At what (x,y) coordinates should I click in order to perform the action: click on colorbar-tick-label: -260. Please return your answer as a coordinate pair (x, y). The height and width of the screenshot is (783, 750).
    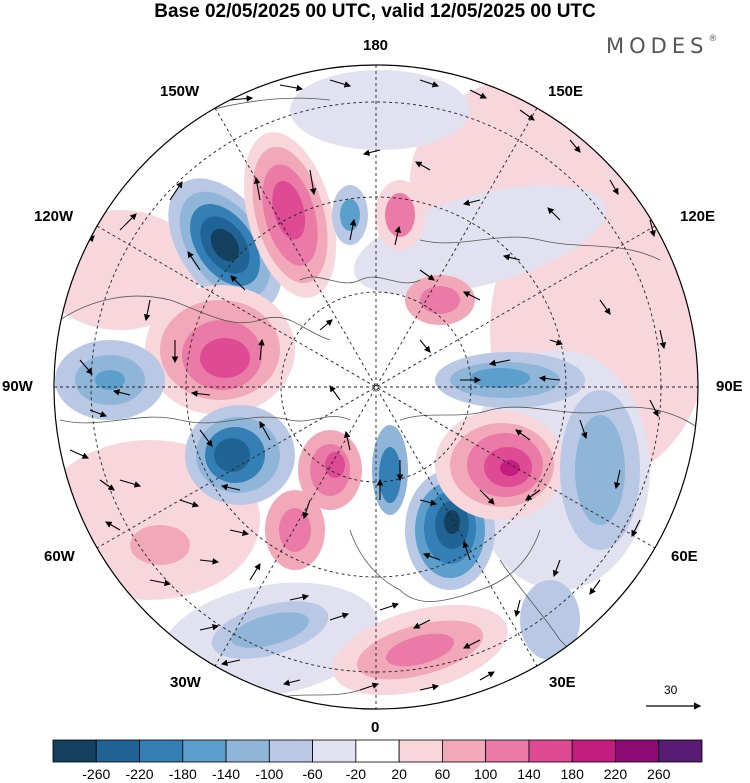
    Looking at the image, I should click on (96, 774).